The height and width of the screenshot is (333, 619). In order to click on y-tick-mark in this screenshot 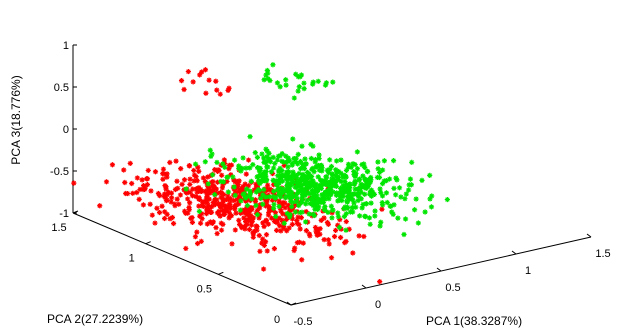, I will do `click(221, 273)`.